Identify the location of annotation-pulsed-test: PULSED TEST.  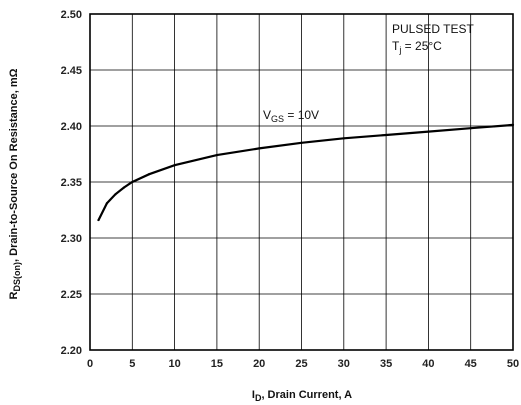
(433, 29).